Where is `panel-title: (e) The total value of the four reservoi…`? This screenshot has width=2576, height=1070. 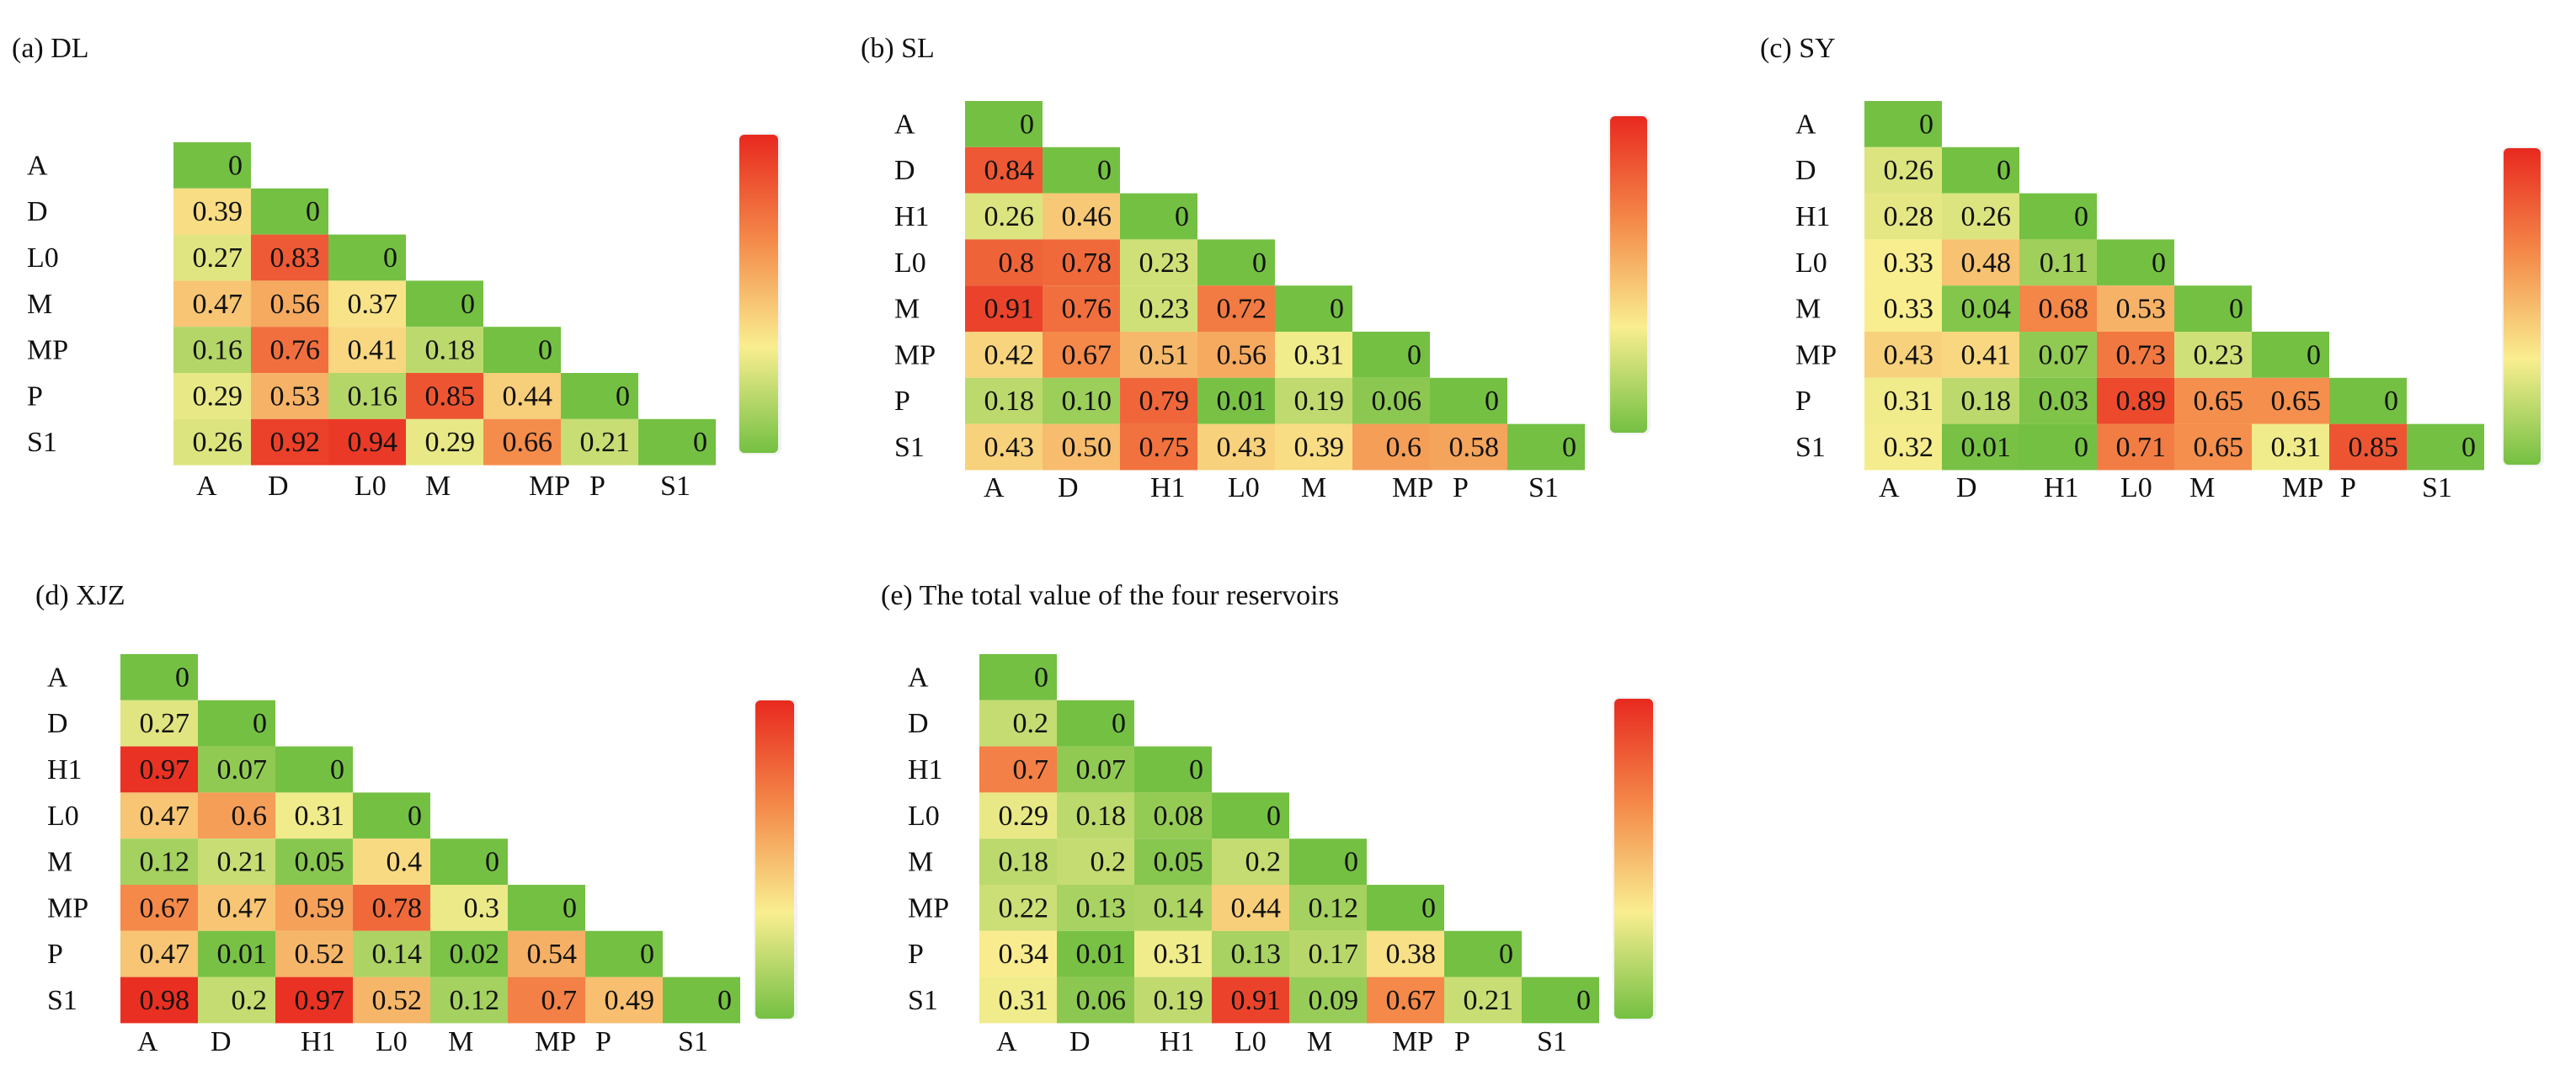
panel-title: (e) The total value of the four reservoi… is located at coordinates (1110, 595).